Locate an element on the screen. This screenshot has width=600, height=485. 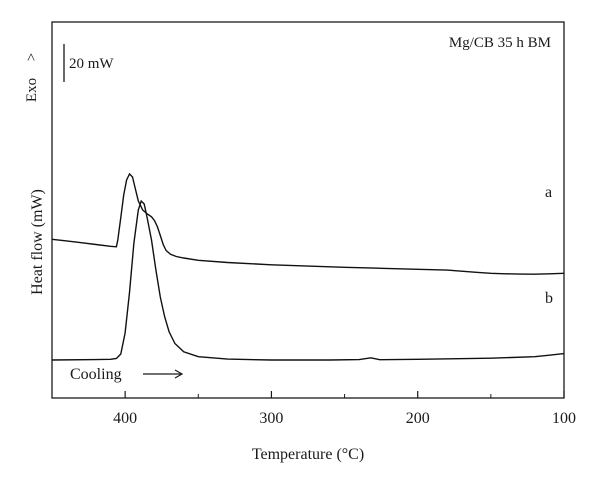
exo-arrow-icon: > is located at coordinates (32, 57).